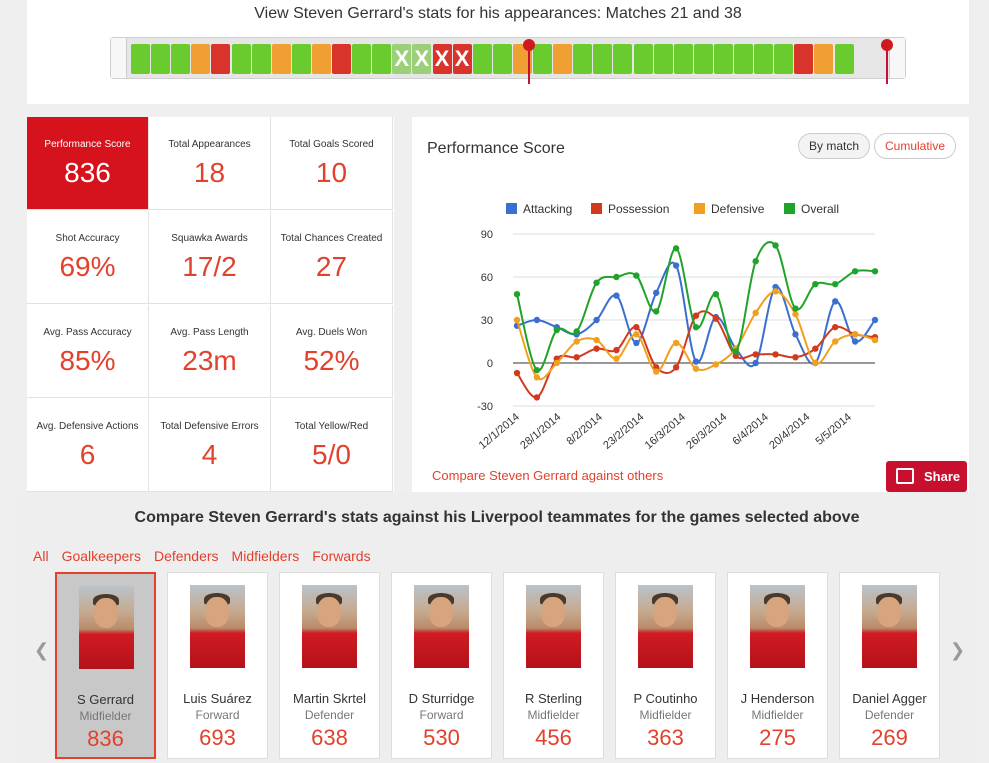 Image resolution: width=989 pixels, height=763 pixels. What do you see at coordinates (529, 65) in the screenshot?
I see `timeline-start-handle-line` at bounding box center [529, 65].